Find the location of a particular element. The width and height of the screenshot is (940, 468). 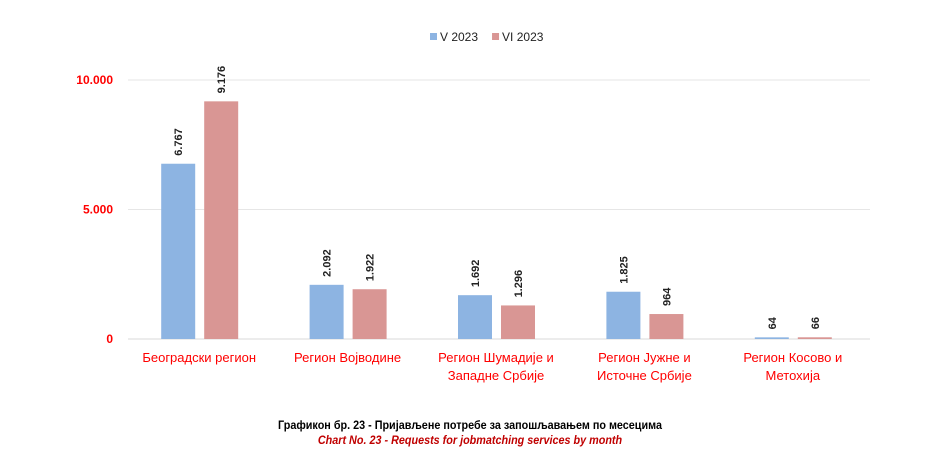

x-tick-label: Београдски регион is located at coordinates (199, 357).